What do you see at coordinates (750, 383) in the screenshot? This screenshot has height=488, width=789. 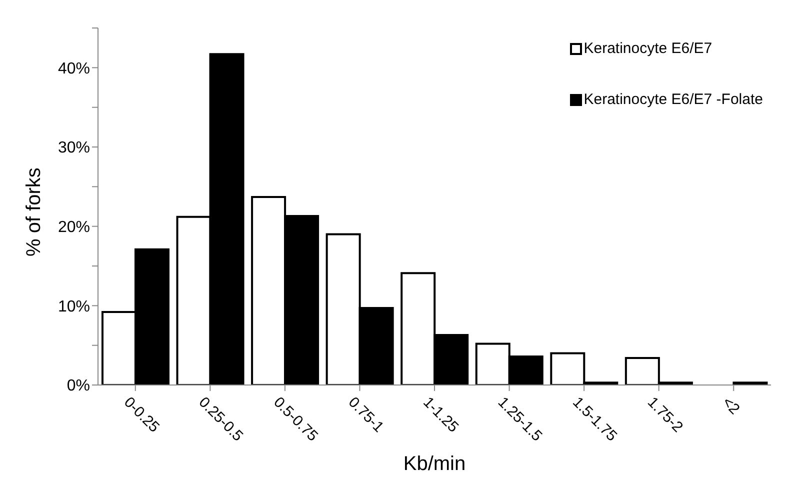 I see `bar` at bounding box center [750, 383].